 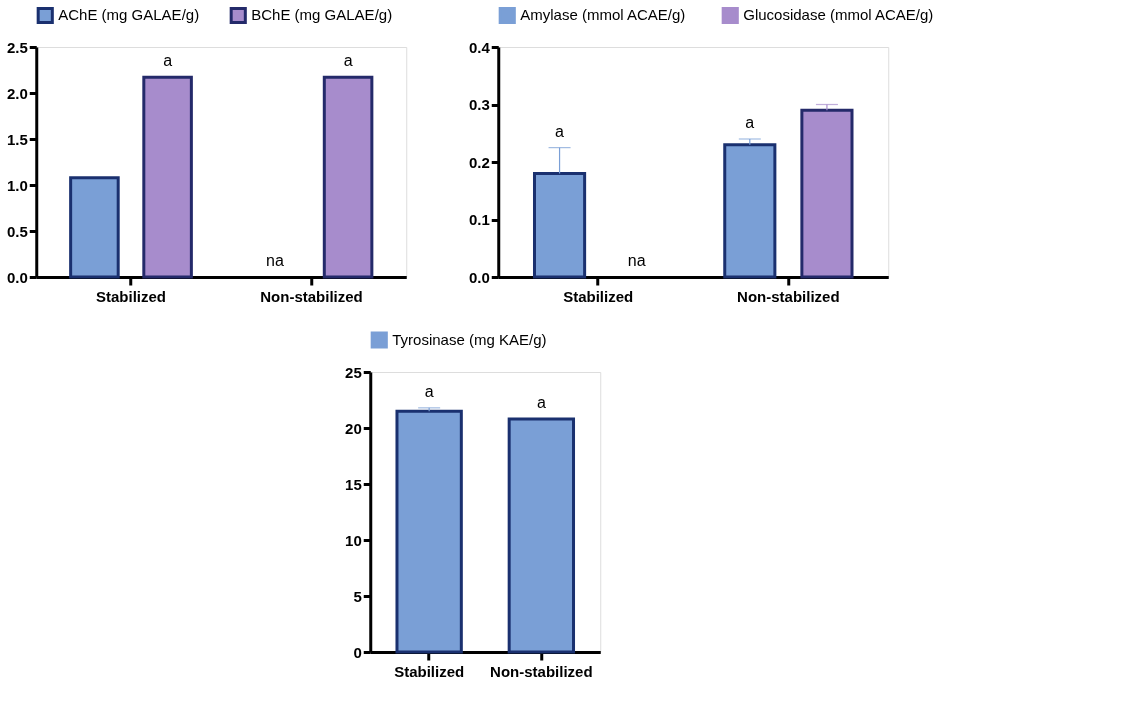 What do you see at coordinates (353, 540) in the screenshot?
I see `y-tick-label: 10` at bounding box center [353, 540].